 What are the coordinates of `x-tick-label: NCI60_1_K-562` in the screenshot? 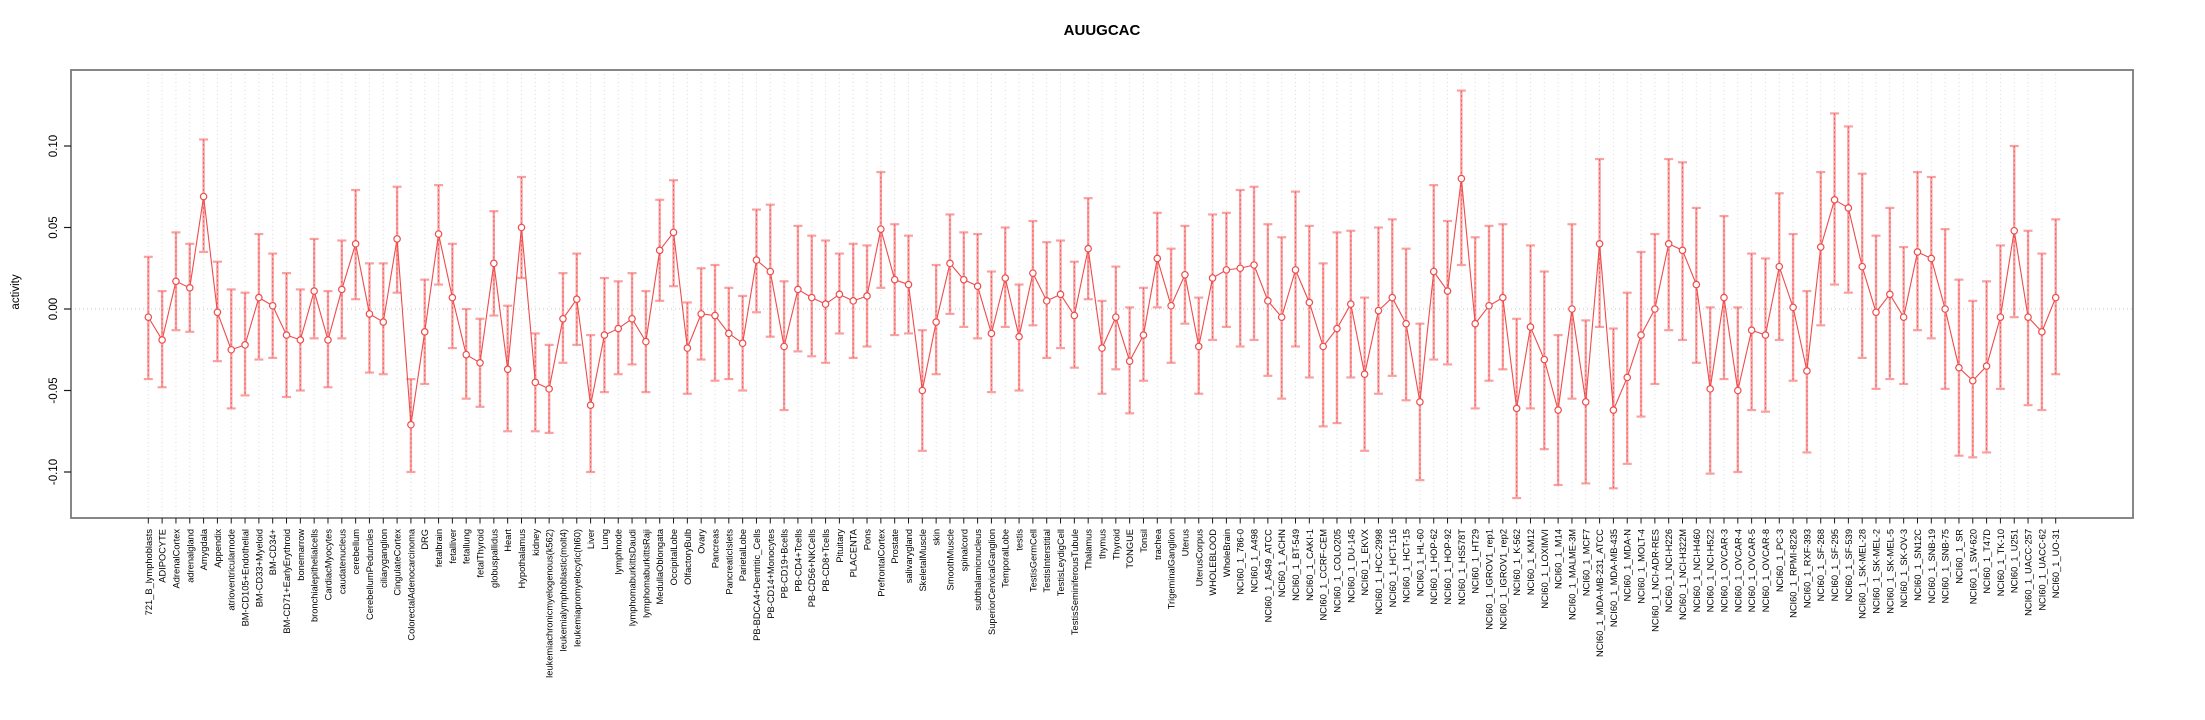 It's located at (1517, 562).